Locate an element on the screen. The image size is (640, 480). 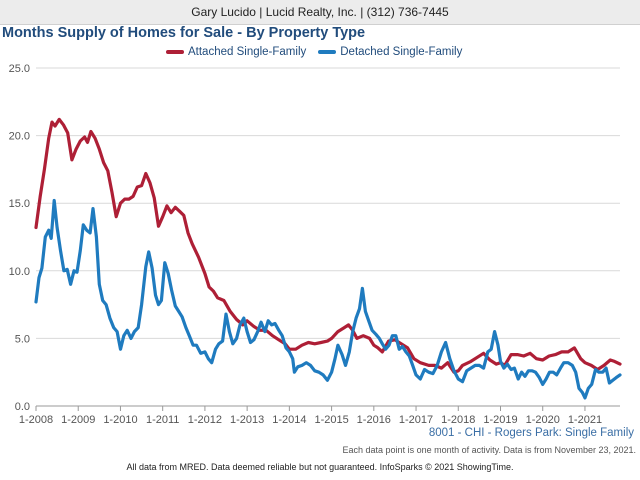
x-tick-label: 1-2011 is located at coordinates (162, 420).